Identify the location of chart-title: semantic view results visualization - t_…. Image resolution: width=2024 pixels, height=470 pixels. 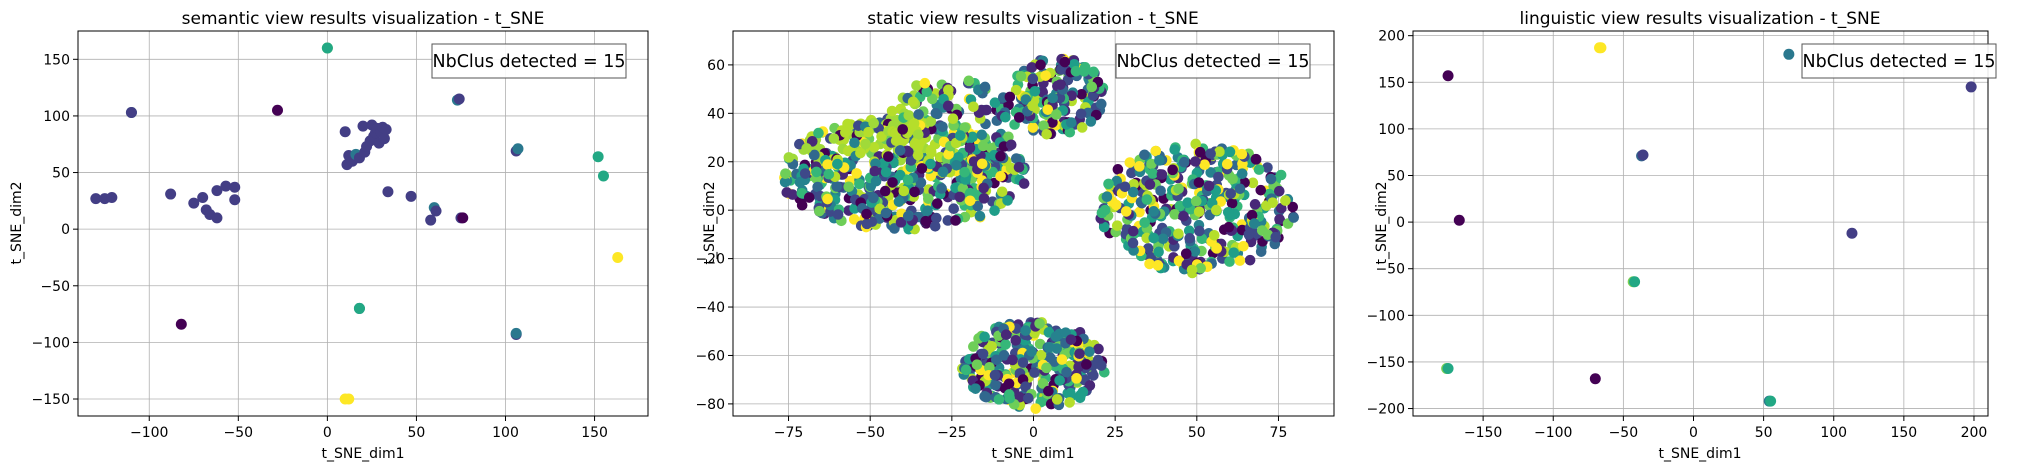
(363, 19).